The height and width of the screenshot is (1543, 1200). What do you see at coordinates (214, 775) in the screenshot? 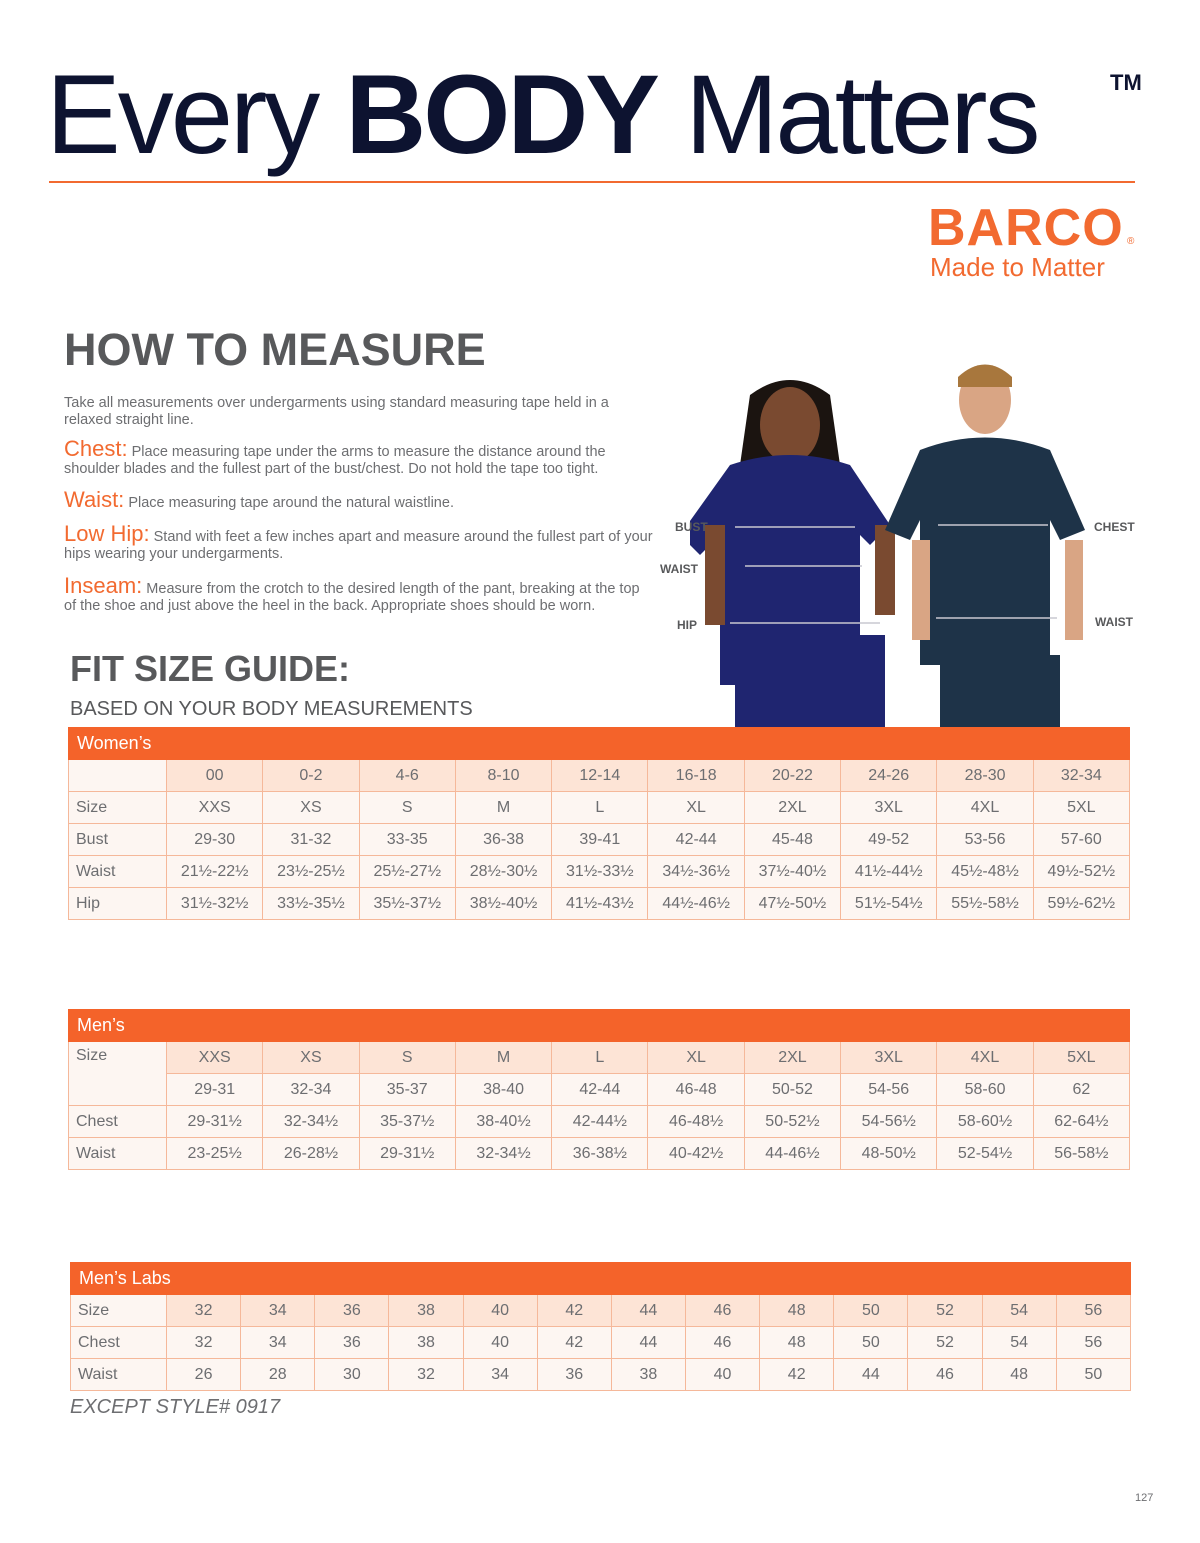
I see `table-cell: 00` at bounding box center [214, 775].